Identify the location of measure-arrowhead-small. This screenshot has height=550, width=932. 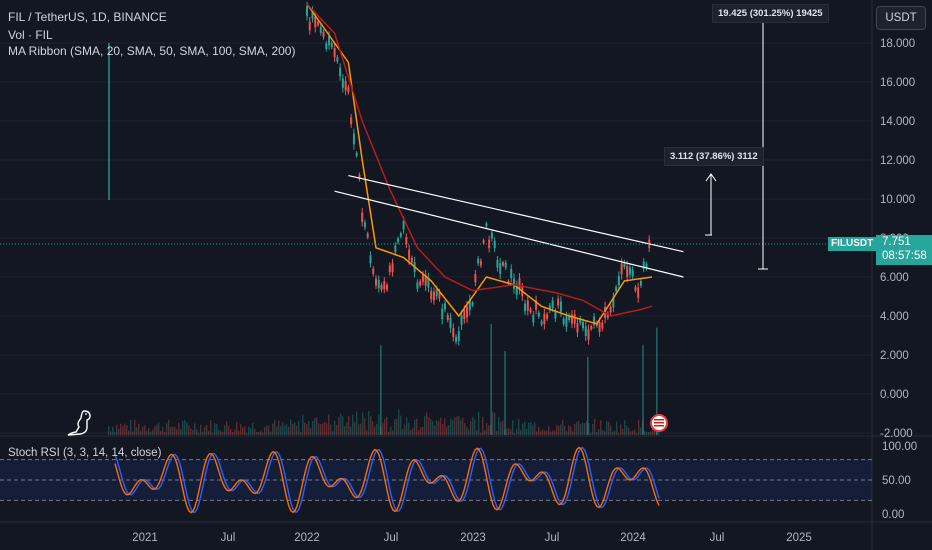
(711, 177).